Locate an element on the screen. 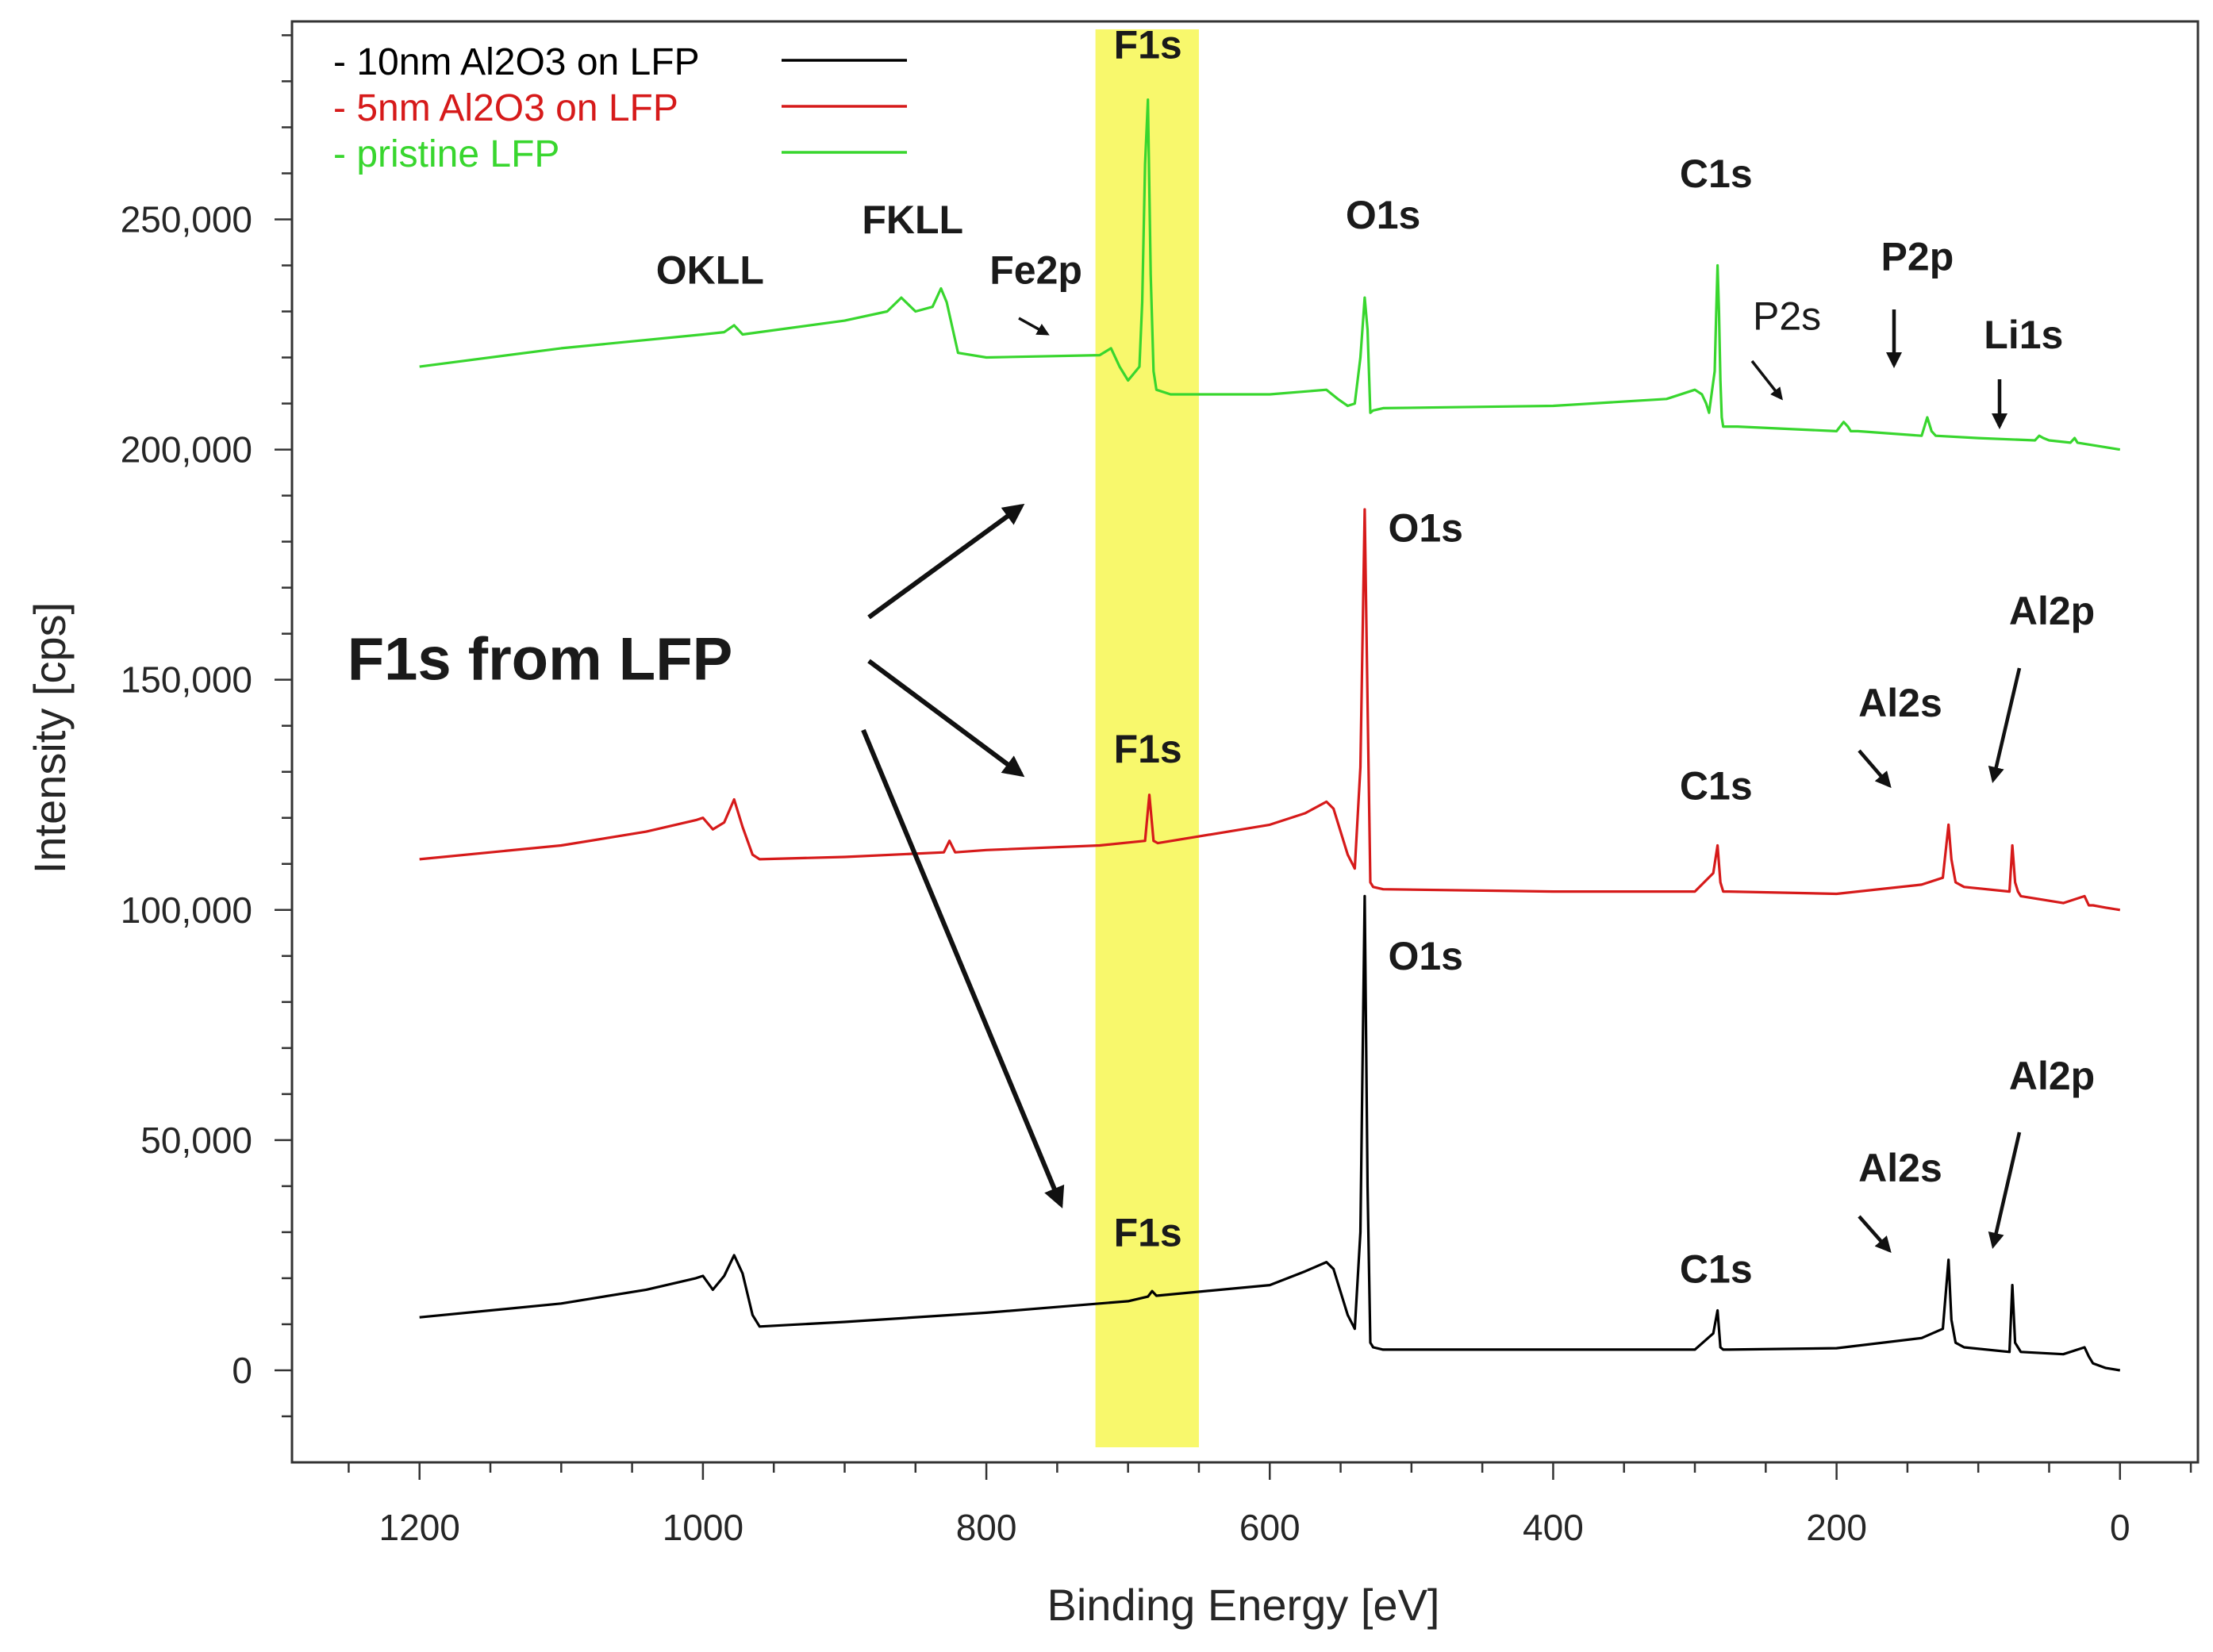  x-tick-label: 0 is located at coordinates (2120, 1527).